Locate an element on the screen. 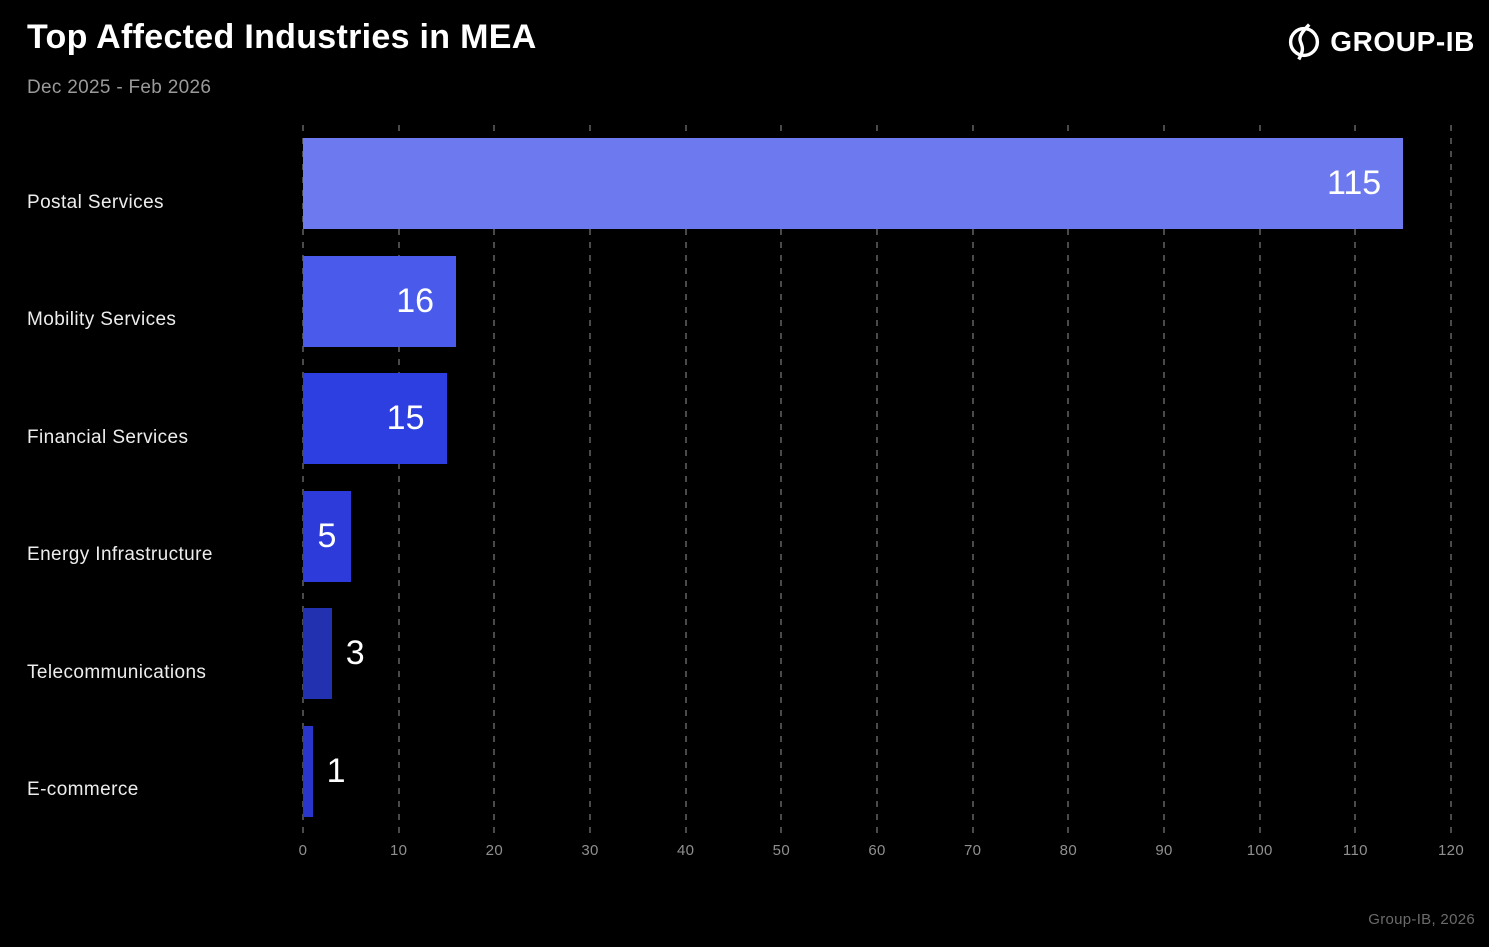 This screenshot has height=947, width=1489. bar-row: Energy Infrastructure 5 is located at coordinates (725, 537).